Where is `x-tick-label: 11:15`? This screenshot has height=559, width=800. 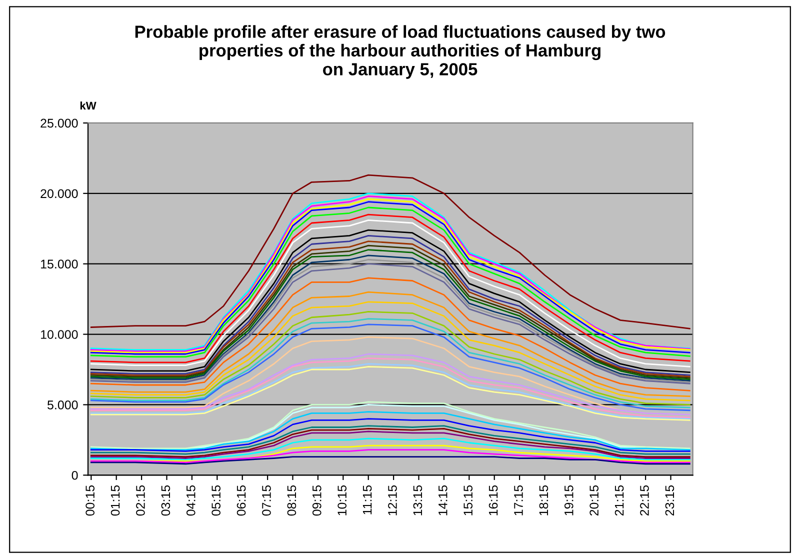 x-tick-label: 11:15 is located at coordinates (367, 499).